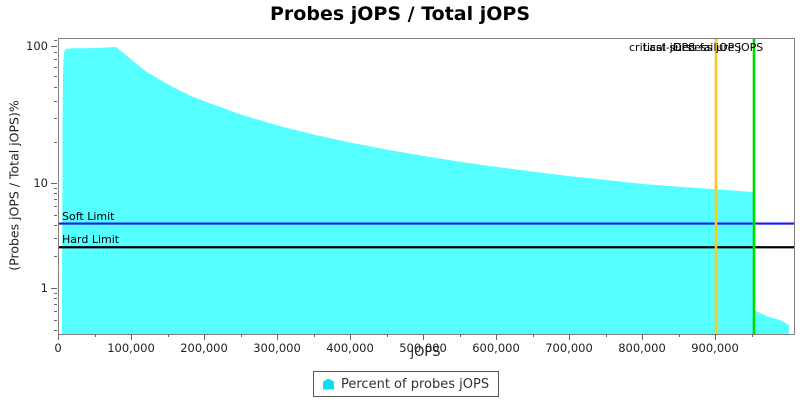 The image size is (800, 400). Describe the element at coordinates (642, 348) in the screenshot. I see `x-tick-label: 800,000` at that location.